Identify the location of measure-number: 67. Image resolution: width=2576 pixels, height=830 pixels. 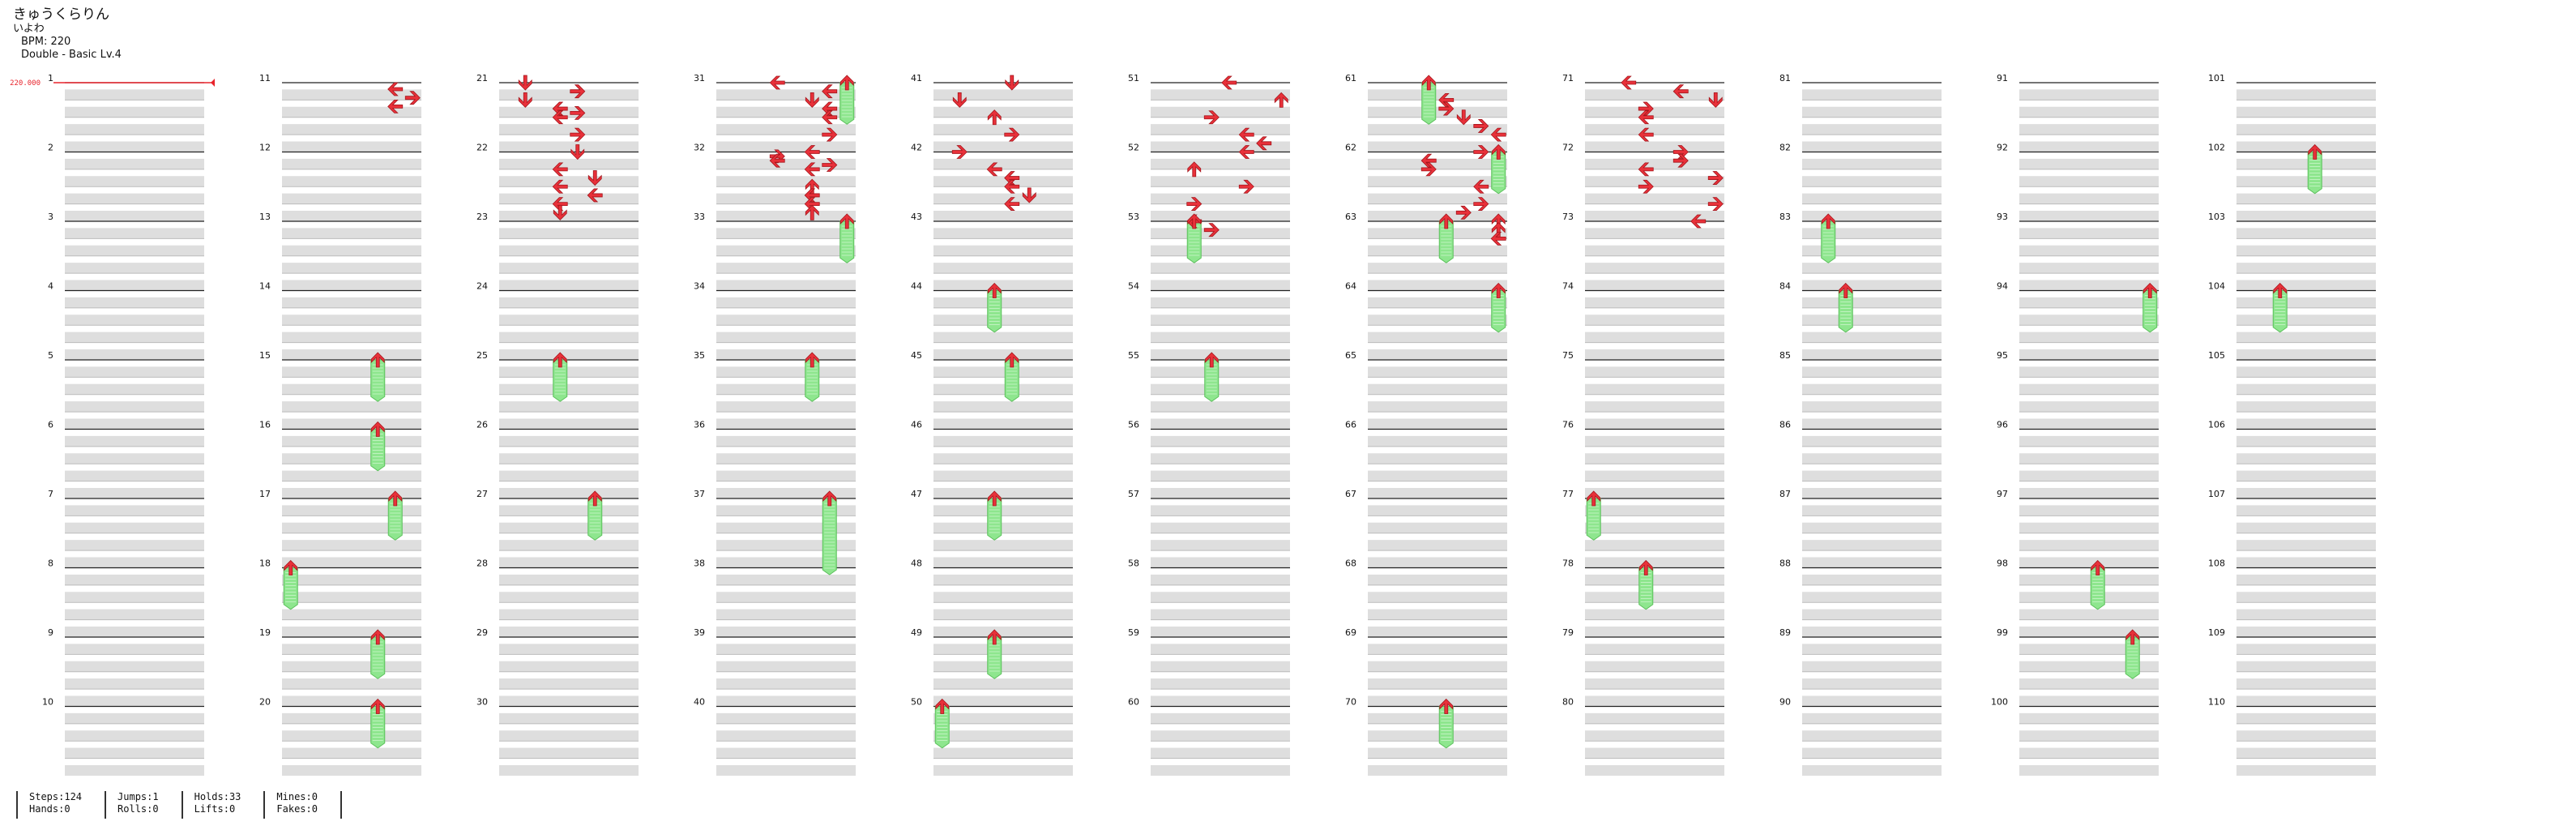
(1350, 494).